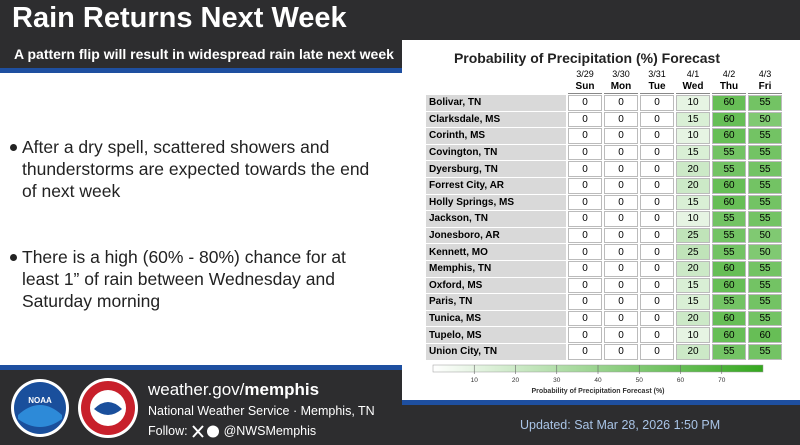  Describe the element at coordinates (722, 380) in the screenshot. I see `legend-tick-label: 70` at that location.